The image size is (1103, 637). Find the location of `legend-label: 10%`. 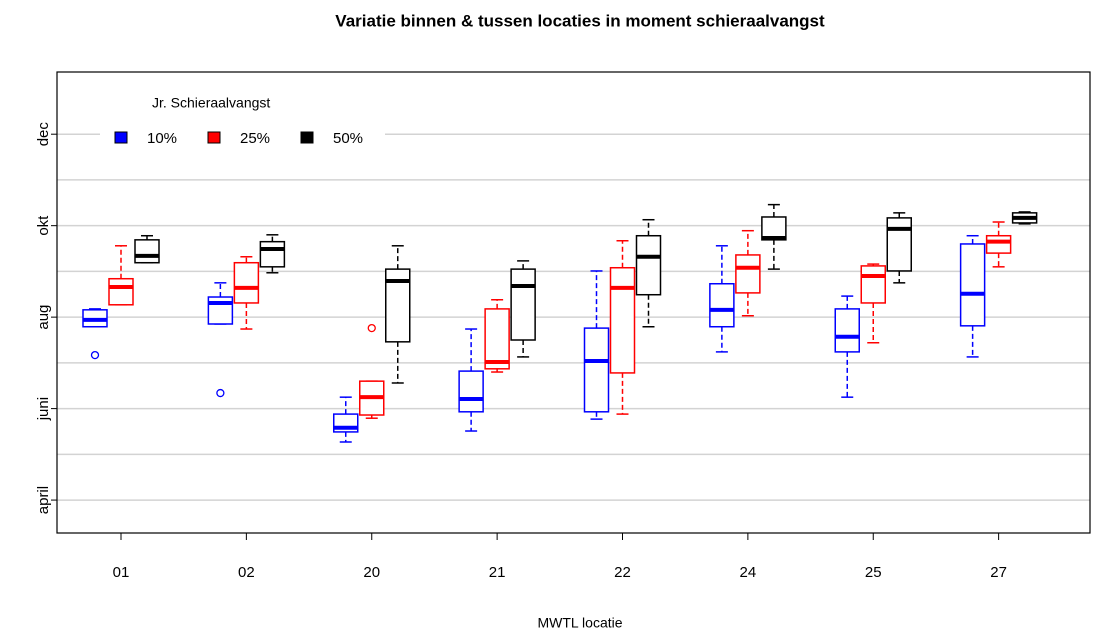

legend-label: 10% is located at coordinates (162, 138).